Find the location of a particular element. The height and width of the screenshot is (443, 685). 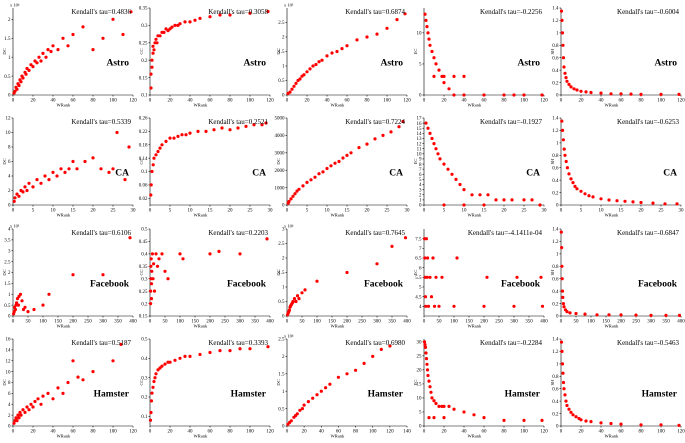

dataset-label: CA is located at coordinates (259, 173).